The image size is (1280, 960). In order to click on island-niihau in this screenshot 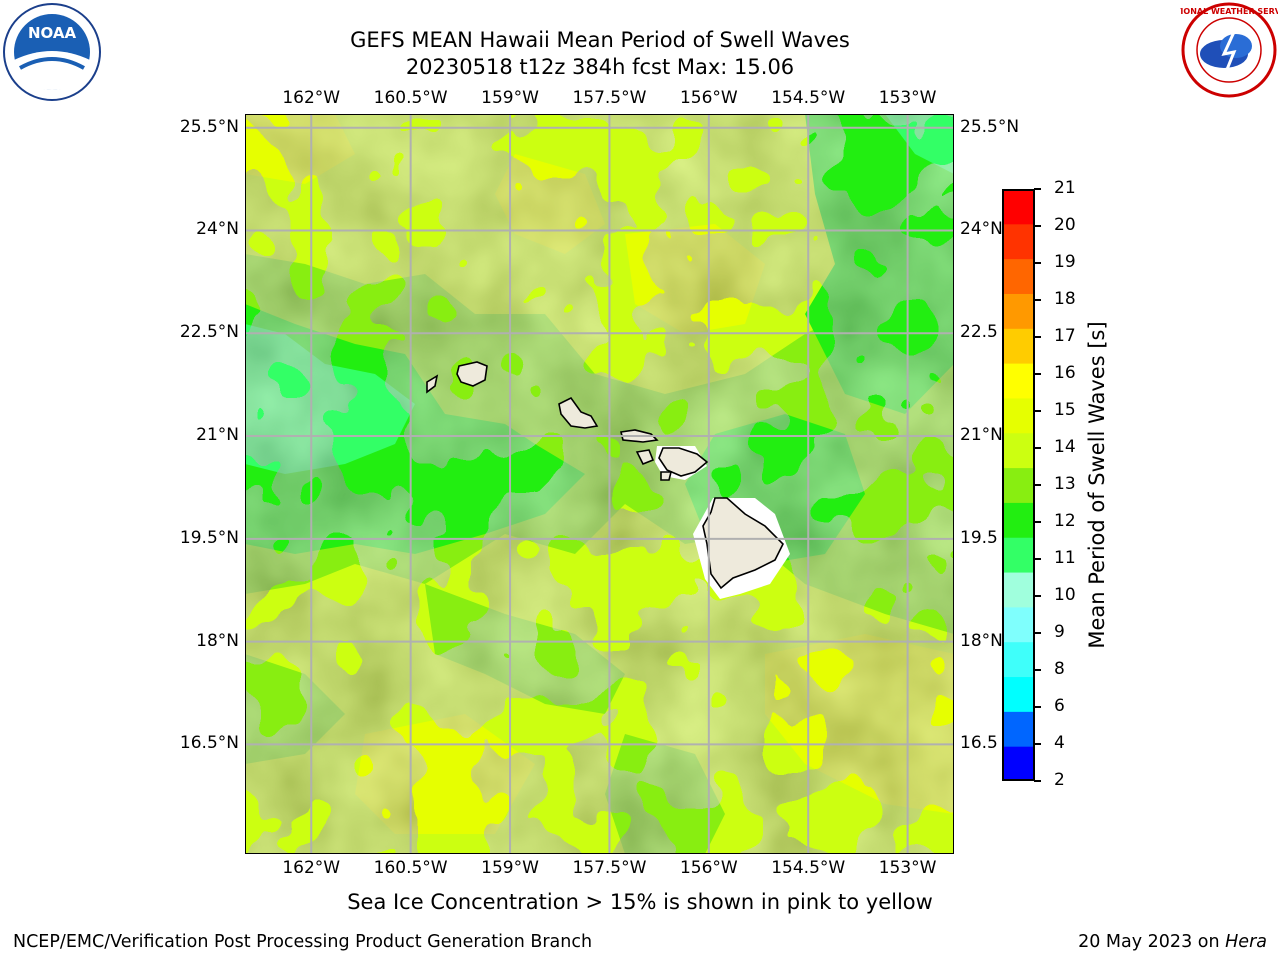, I will do `click(432, 384)`.